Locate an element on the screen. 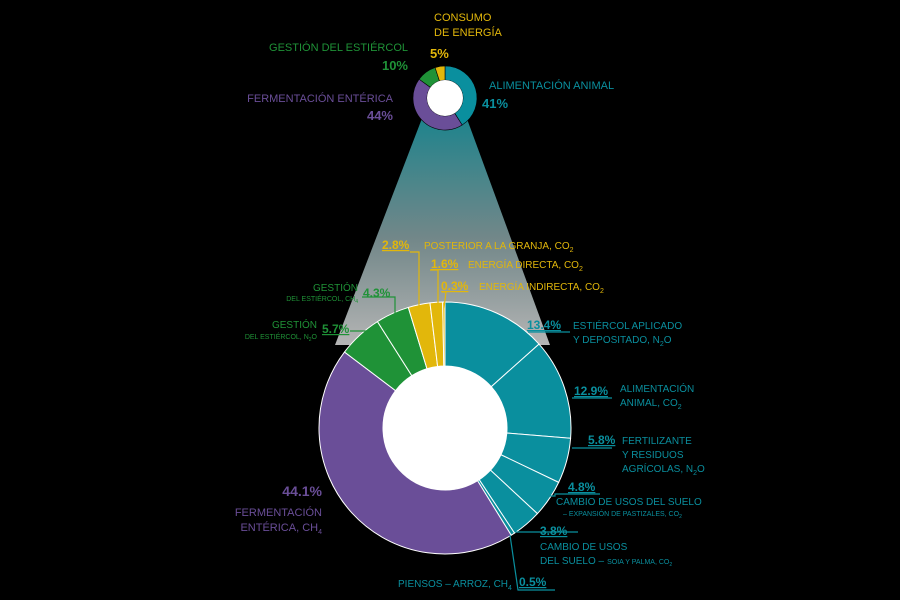 This screenshot has width=900, height=600. small-energia-label-2: DE ENERGÍA is located at coordinates (468, 32).